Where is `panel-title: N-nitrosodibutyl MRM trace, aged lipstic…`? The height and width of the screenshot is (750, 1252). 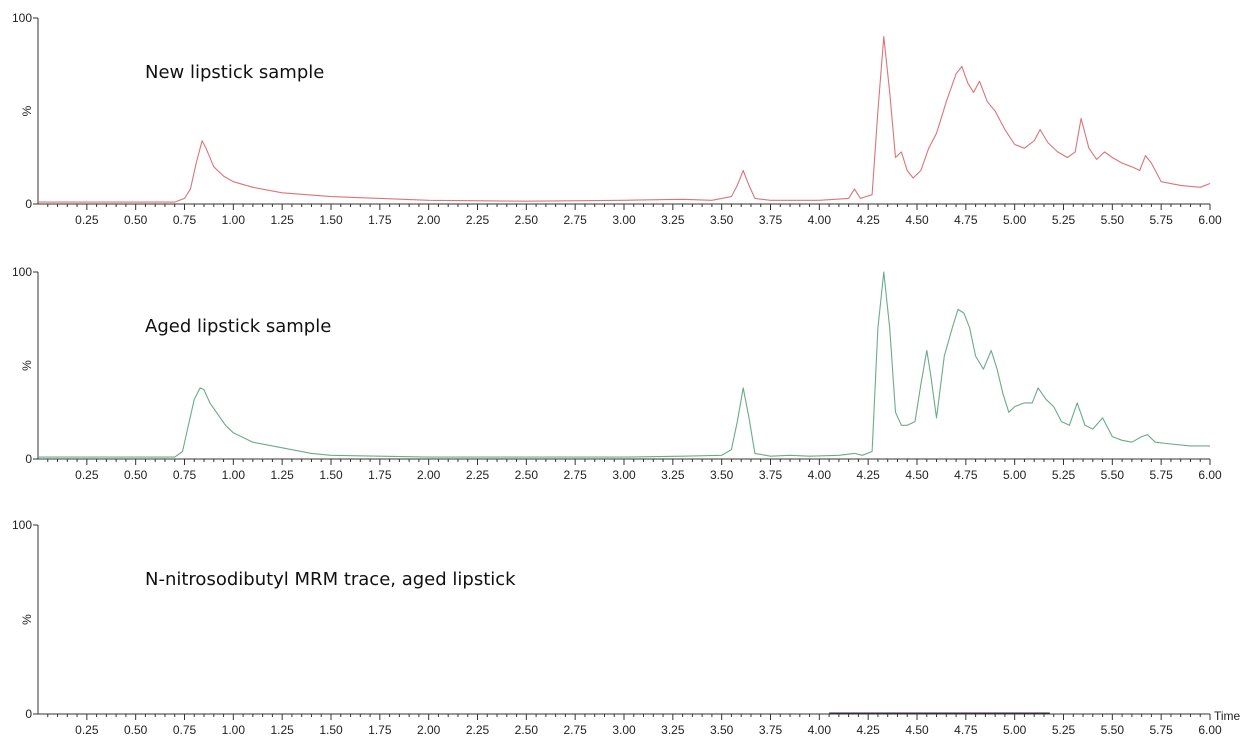 panel-title: N-nitrosodibutyl MRM trace, aged lipstic… is located at coordinates (330, 579).